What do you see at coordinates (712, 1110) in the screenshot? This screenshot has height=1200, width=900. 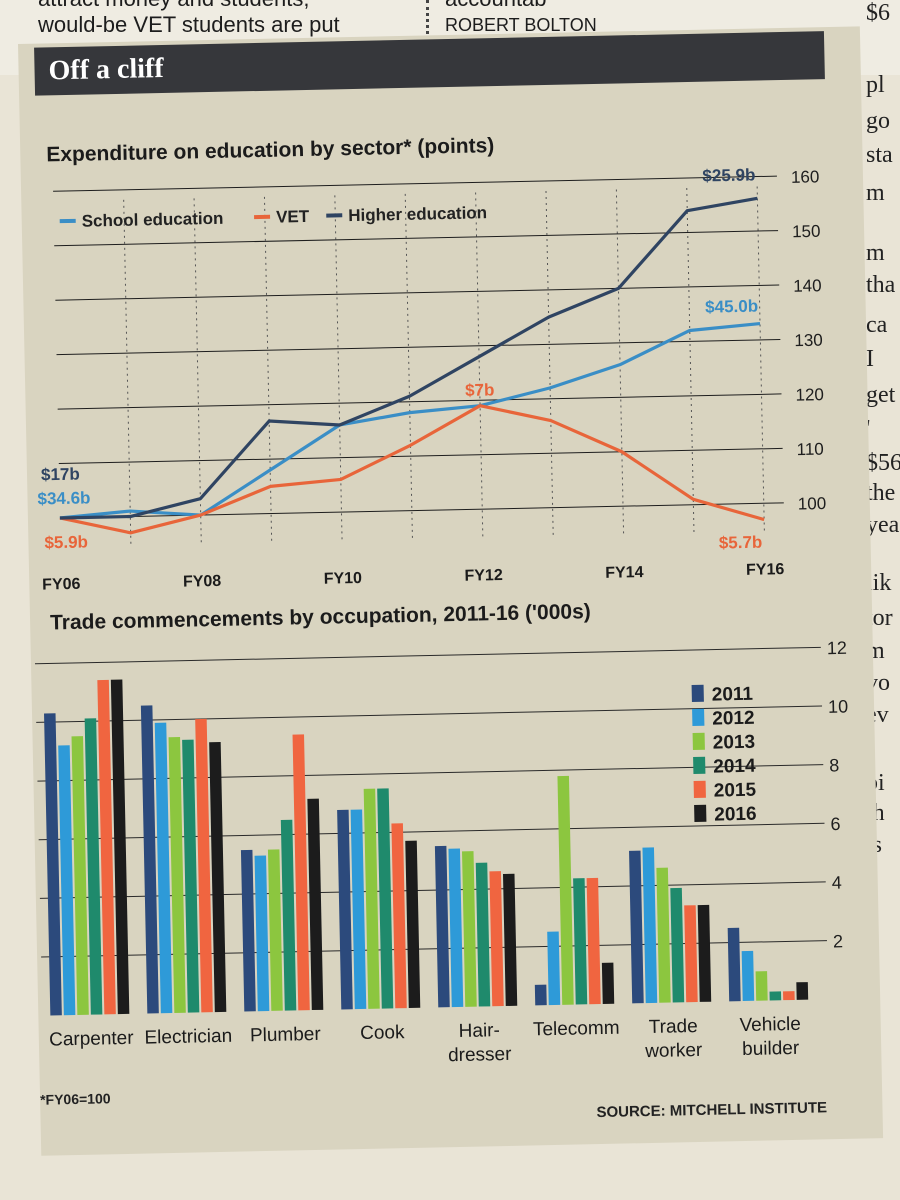 I see `source-credit: SOURCE: MITCHELL INSTITUTE` at bounding box center [712, 1110].